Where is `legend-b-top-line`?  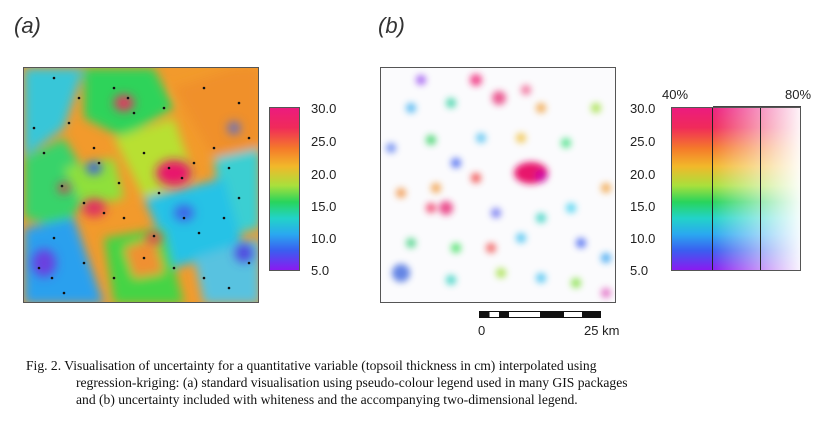 legend-b-top-line is located at coordinates (757, 106).